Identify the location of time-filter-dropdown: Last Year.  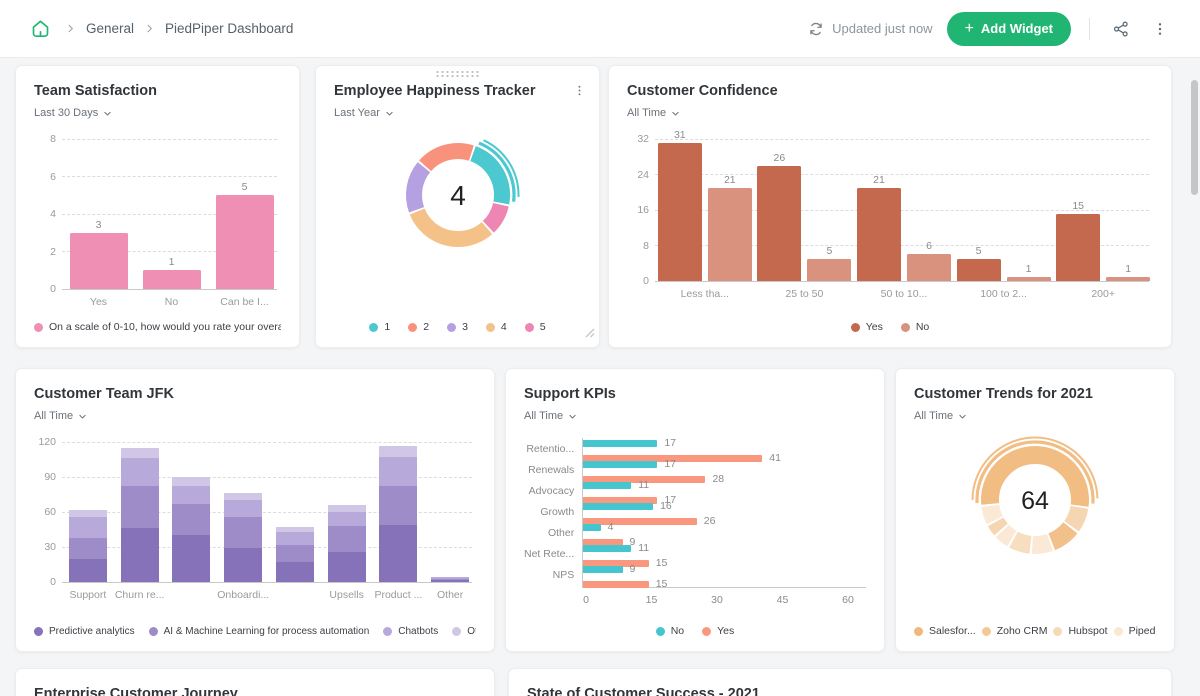
(364, 113).